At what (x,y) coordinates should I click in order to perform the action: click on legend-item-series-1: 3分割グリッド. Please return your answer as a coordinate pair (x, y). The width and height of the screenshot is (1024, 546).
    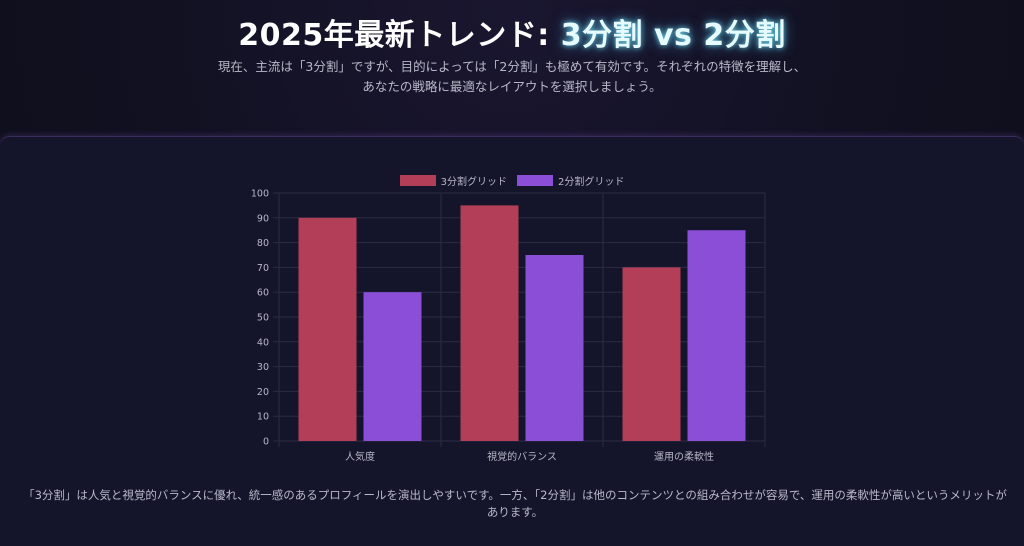
    Looking at the image, I should click on (453, 180).